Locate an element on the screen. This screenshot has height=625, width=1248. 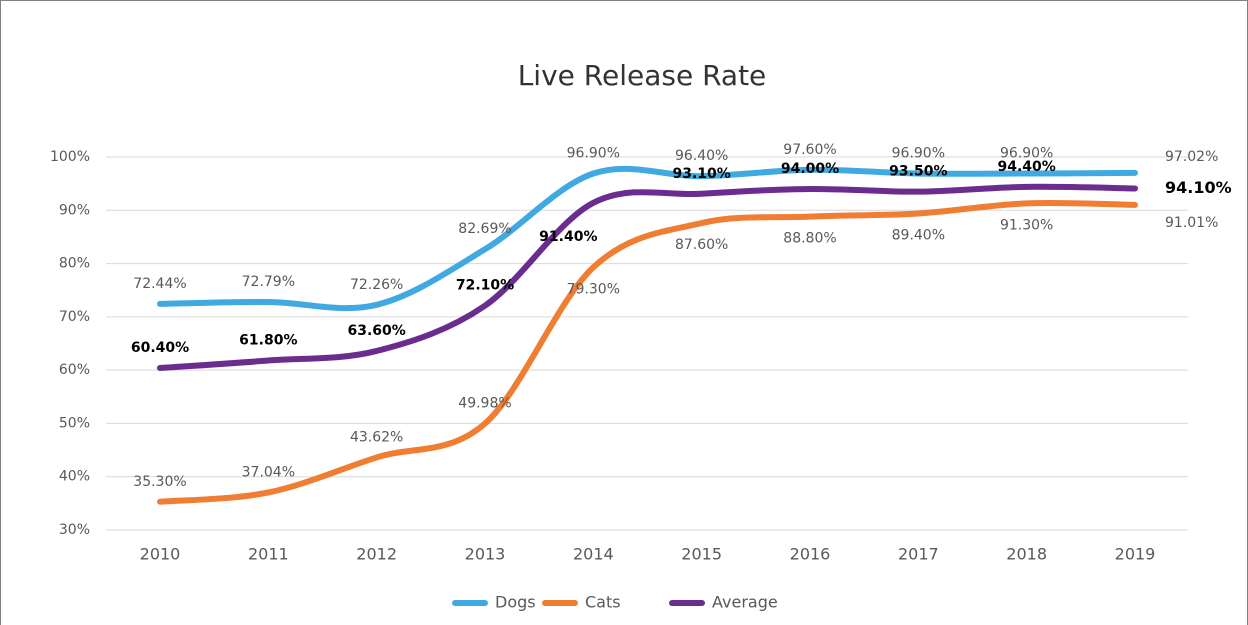
y-tick-label: 30% is located at coordinates (74, 530).